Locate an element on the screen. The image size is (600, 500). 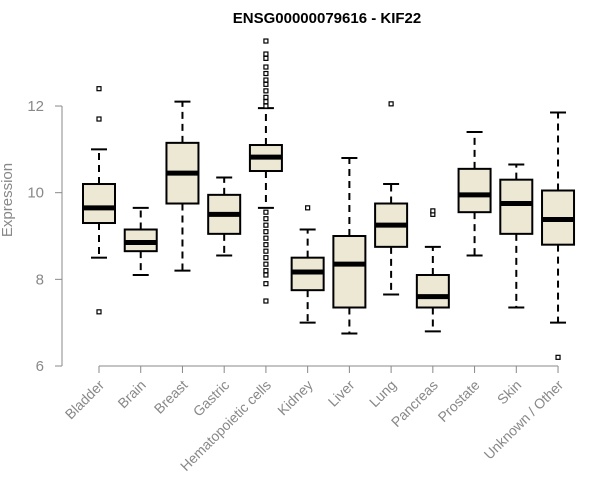
x-tick-label: Bladder is located at coordinates (85, 400).